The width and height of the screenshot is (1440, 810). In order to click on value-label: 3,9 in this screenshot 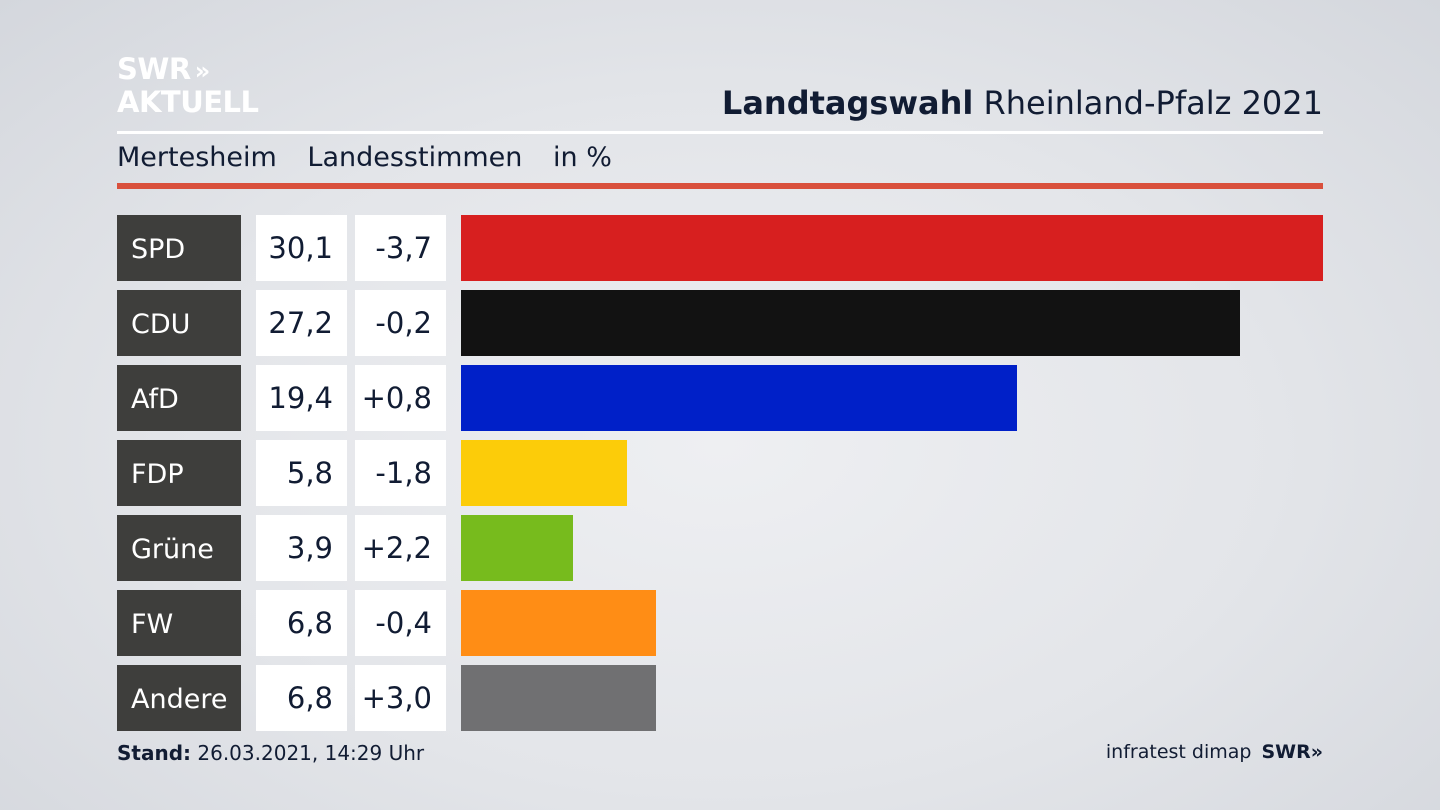, I will do `click(310, 548)`.